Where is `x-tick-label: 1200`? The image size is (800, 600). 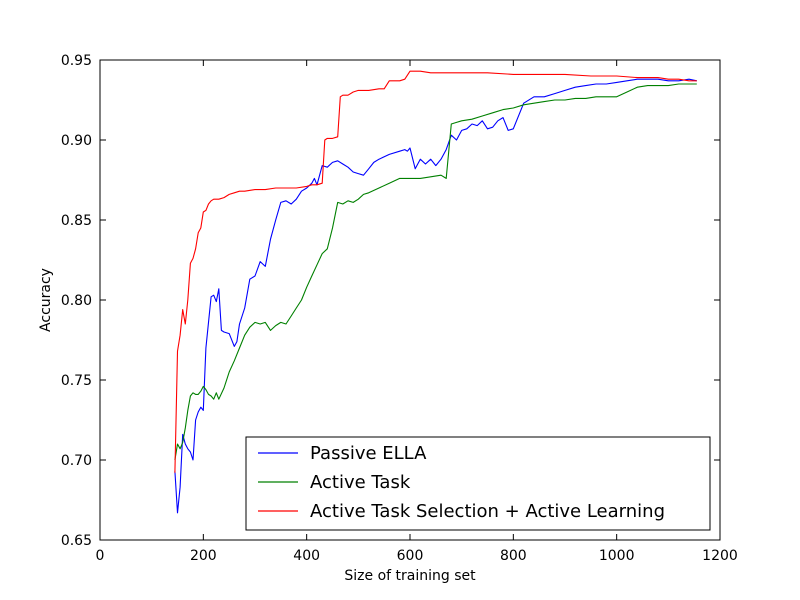 x-tick-label: 1200 is located at coordinates (720, 556).